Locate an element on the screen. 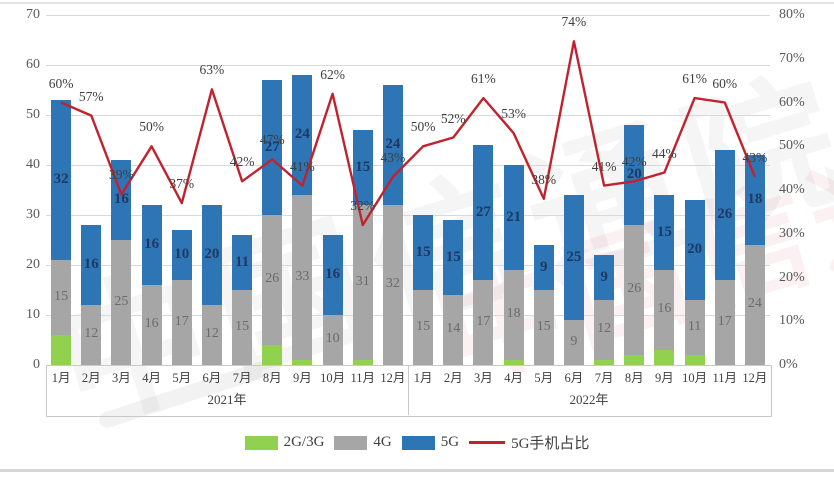  x-axis-year-label: 2021年 is located at coordinates (227, 399).